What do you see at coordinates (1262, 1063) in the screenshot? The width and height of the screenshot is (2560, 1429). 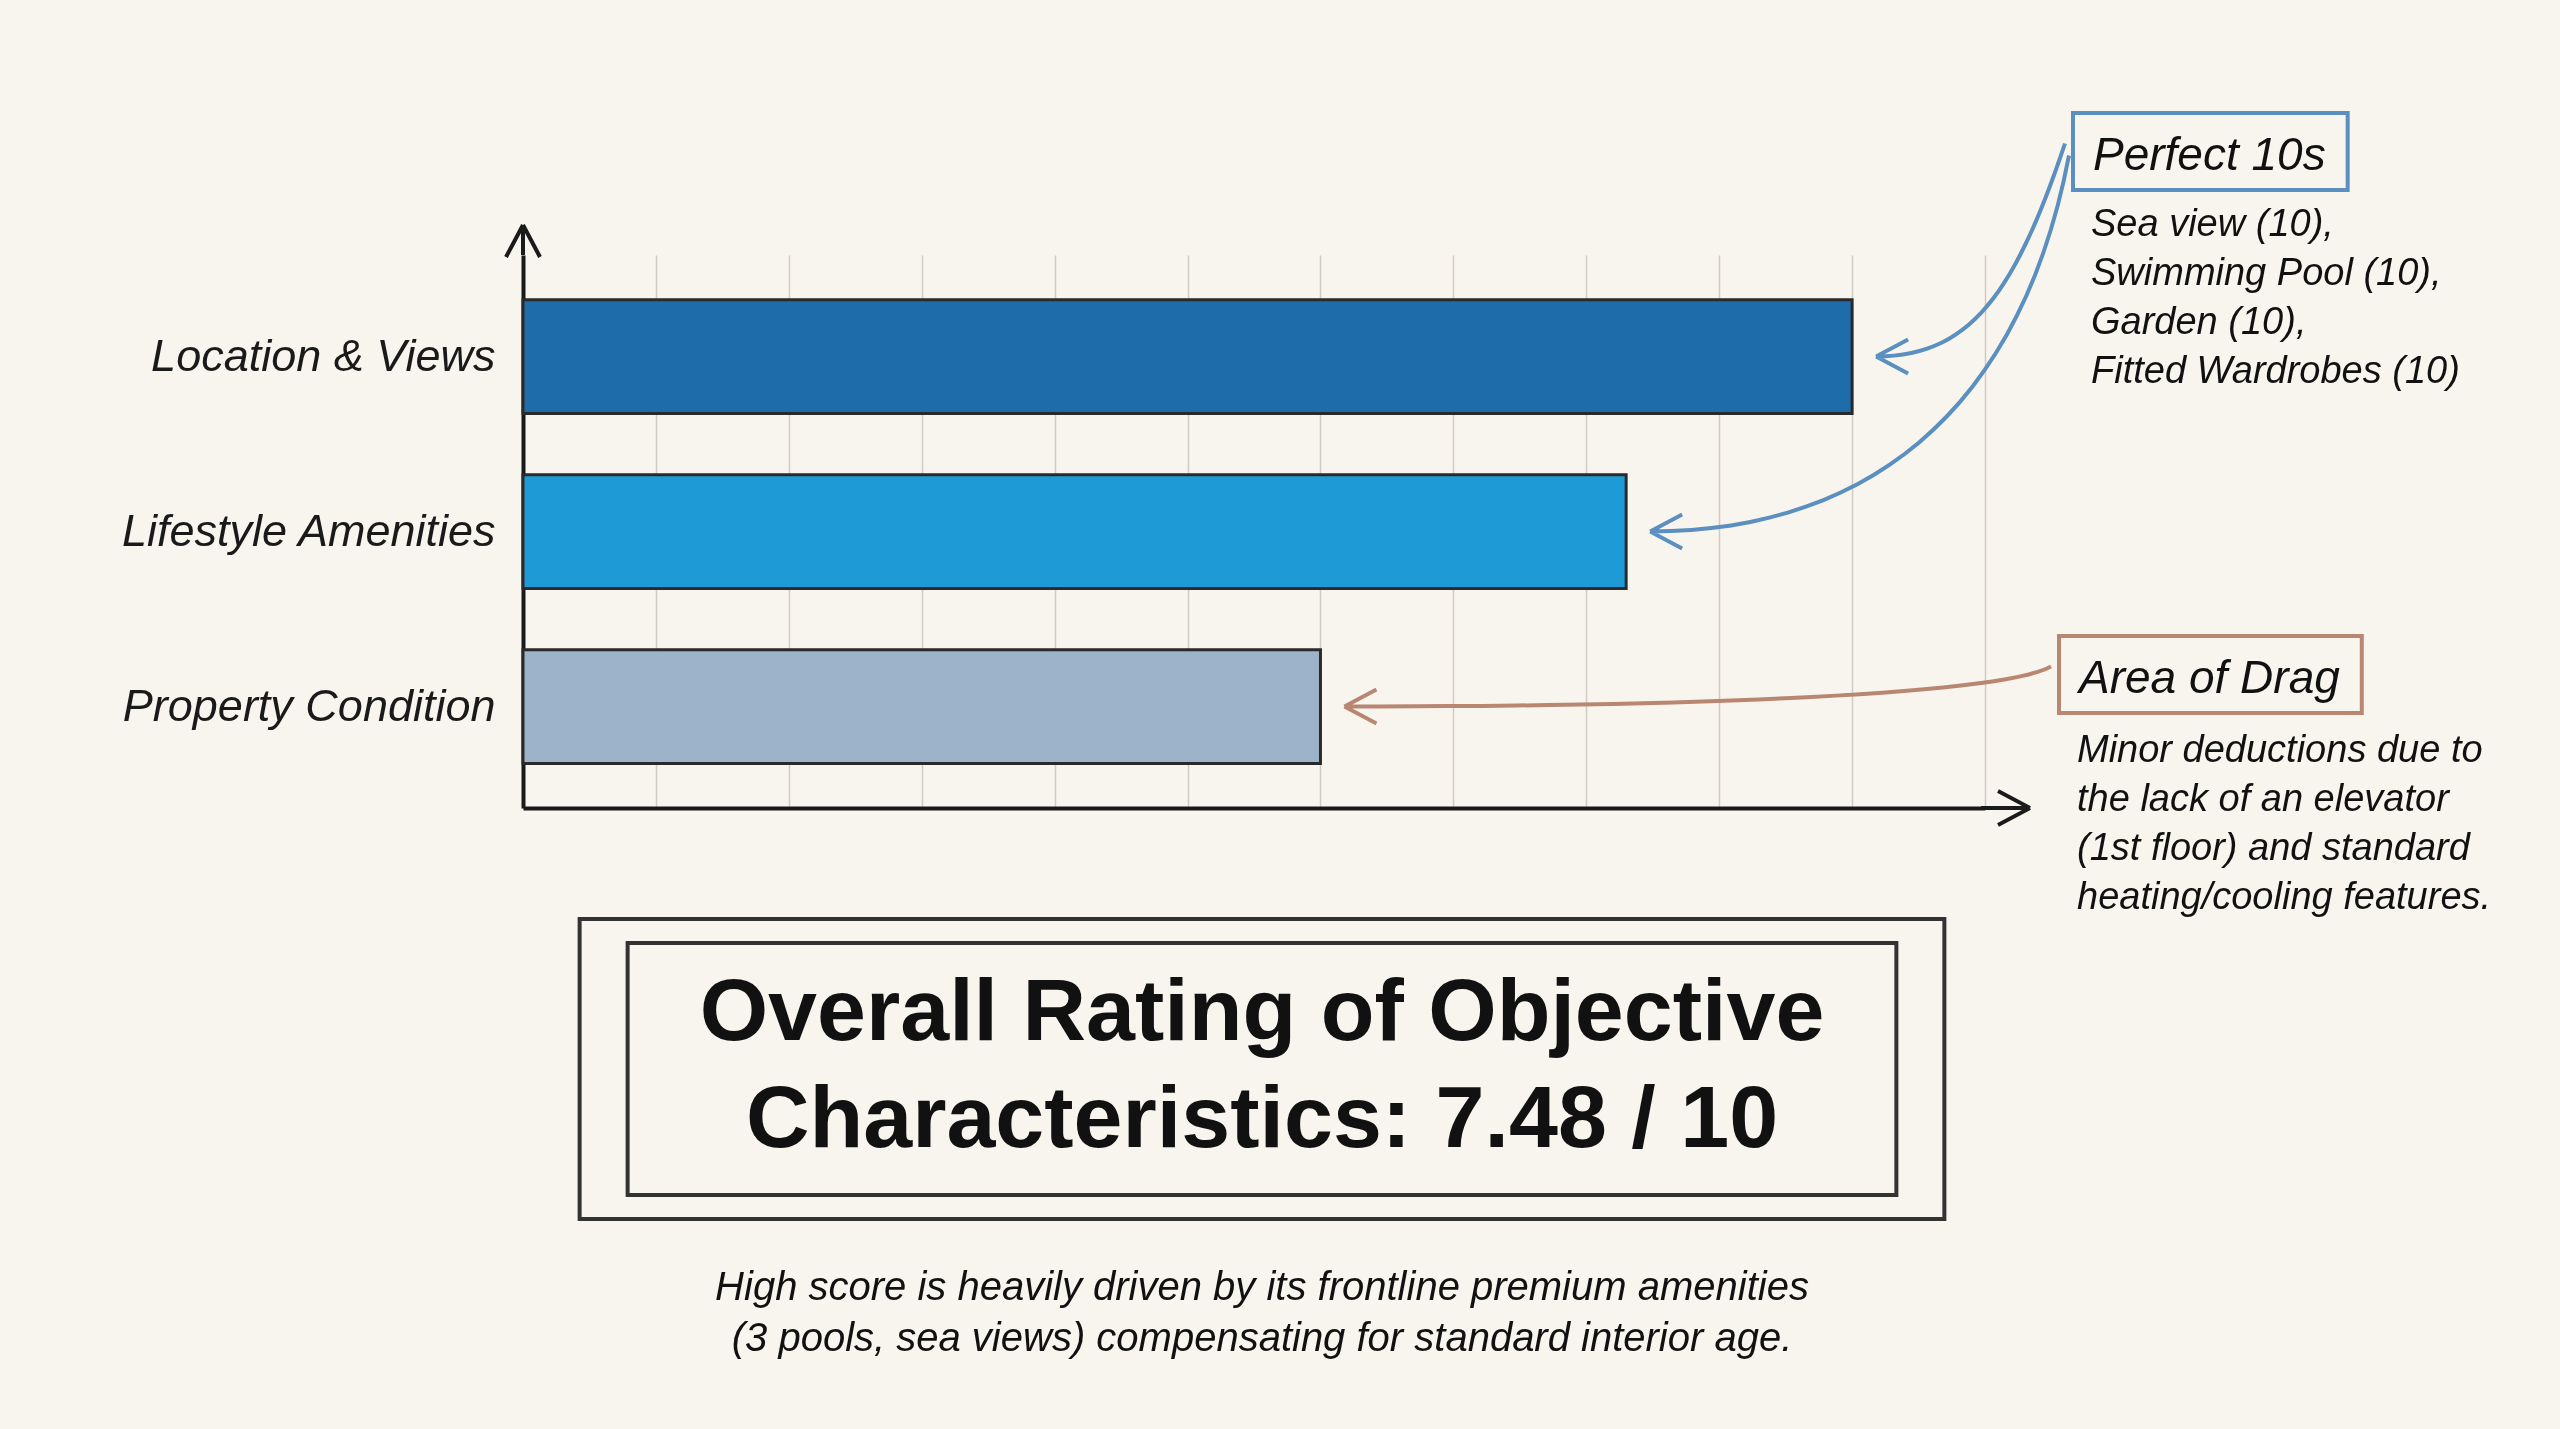 I see `text: Overall Rating of Objective Characteristics: 7.48 / 10` at bounding box center [1262, 1063].